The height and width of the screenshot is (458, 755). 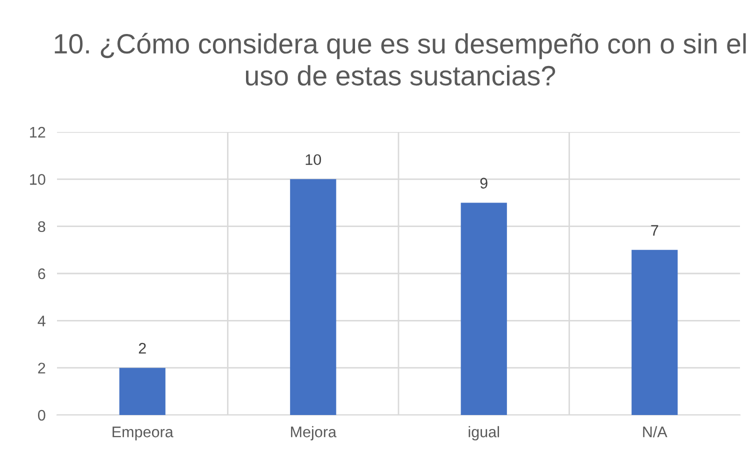 What do you see at coordinates (142, 348) in the screenshot?
I see `data-label: 2` at bounding box center [142, 348].